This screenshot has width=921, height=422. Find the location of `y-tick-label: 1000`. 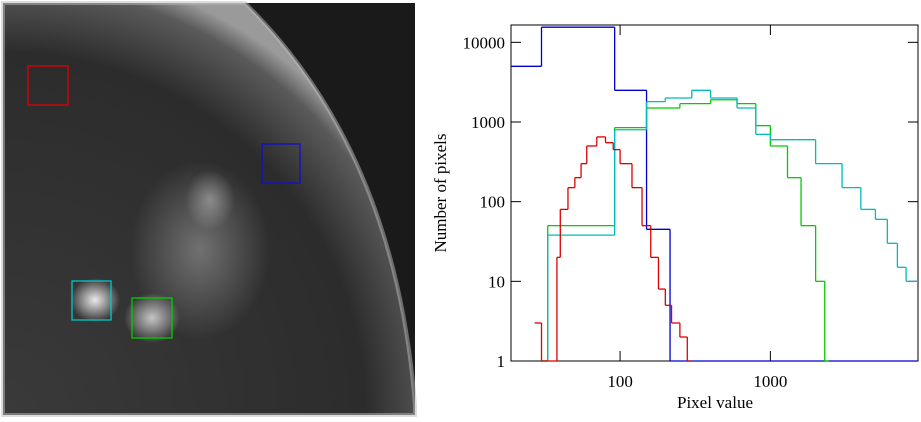

y-tick-label: 1000 is located at coordinates (488, 122).